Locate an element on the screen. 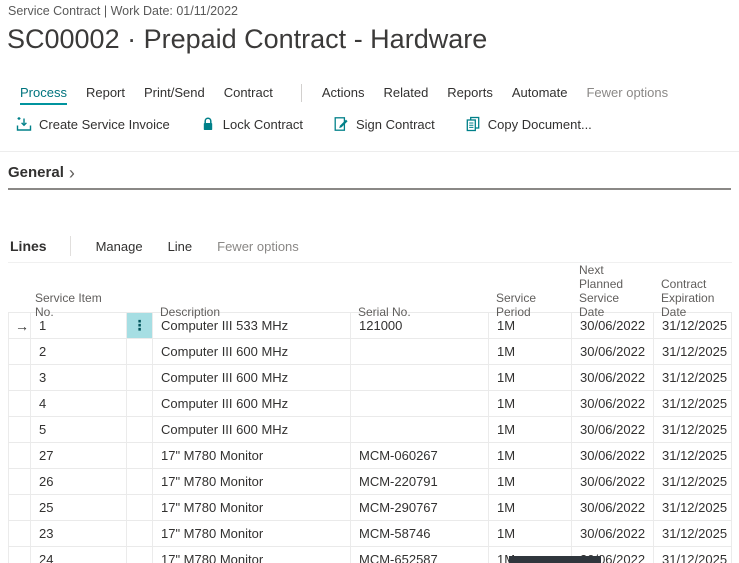 Image resolution: width=739 pixels, height=563 pixels. menu-tab-actions: Actions is located at coordinates (343, 92).